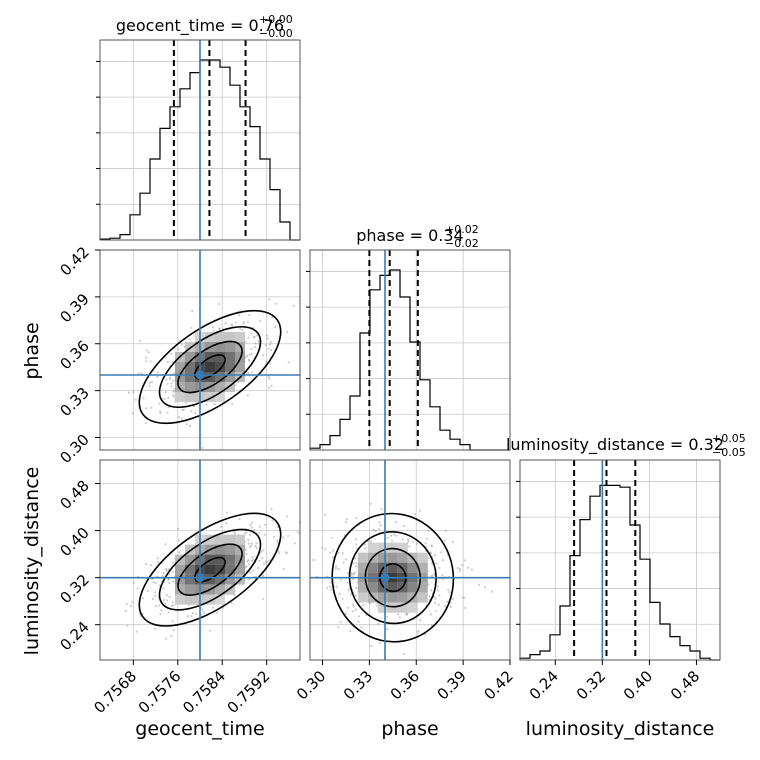 This screenshot has width=760, height=760. What do you see at coordinates (544, 685) in the screenshot?
I see `x-tick-label: 0.24` at bounding box center [544, 685].